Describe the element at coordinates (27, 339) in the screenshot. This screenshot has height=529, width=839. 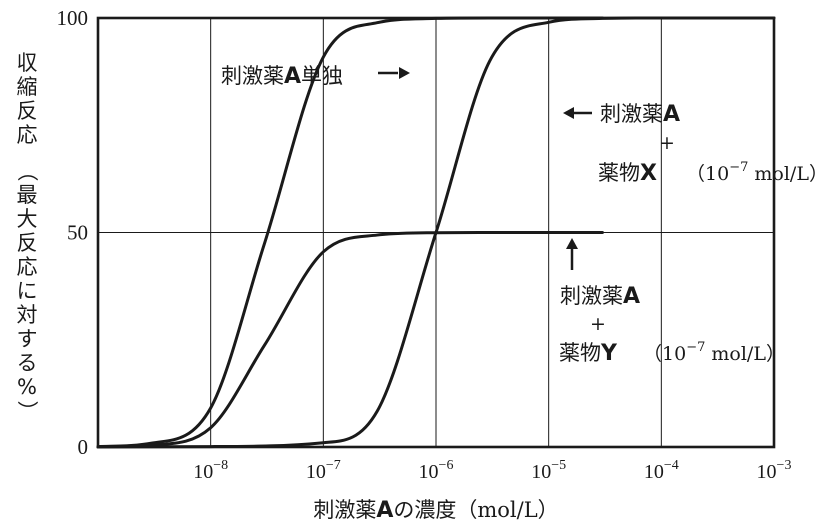
I see `y-axis-label-paren-char: す` at that location.